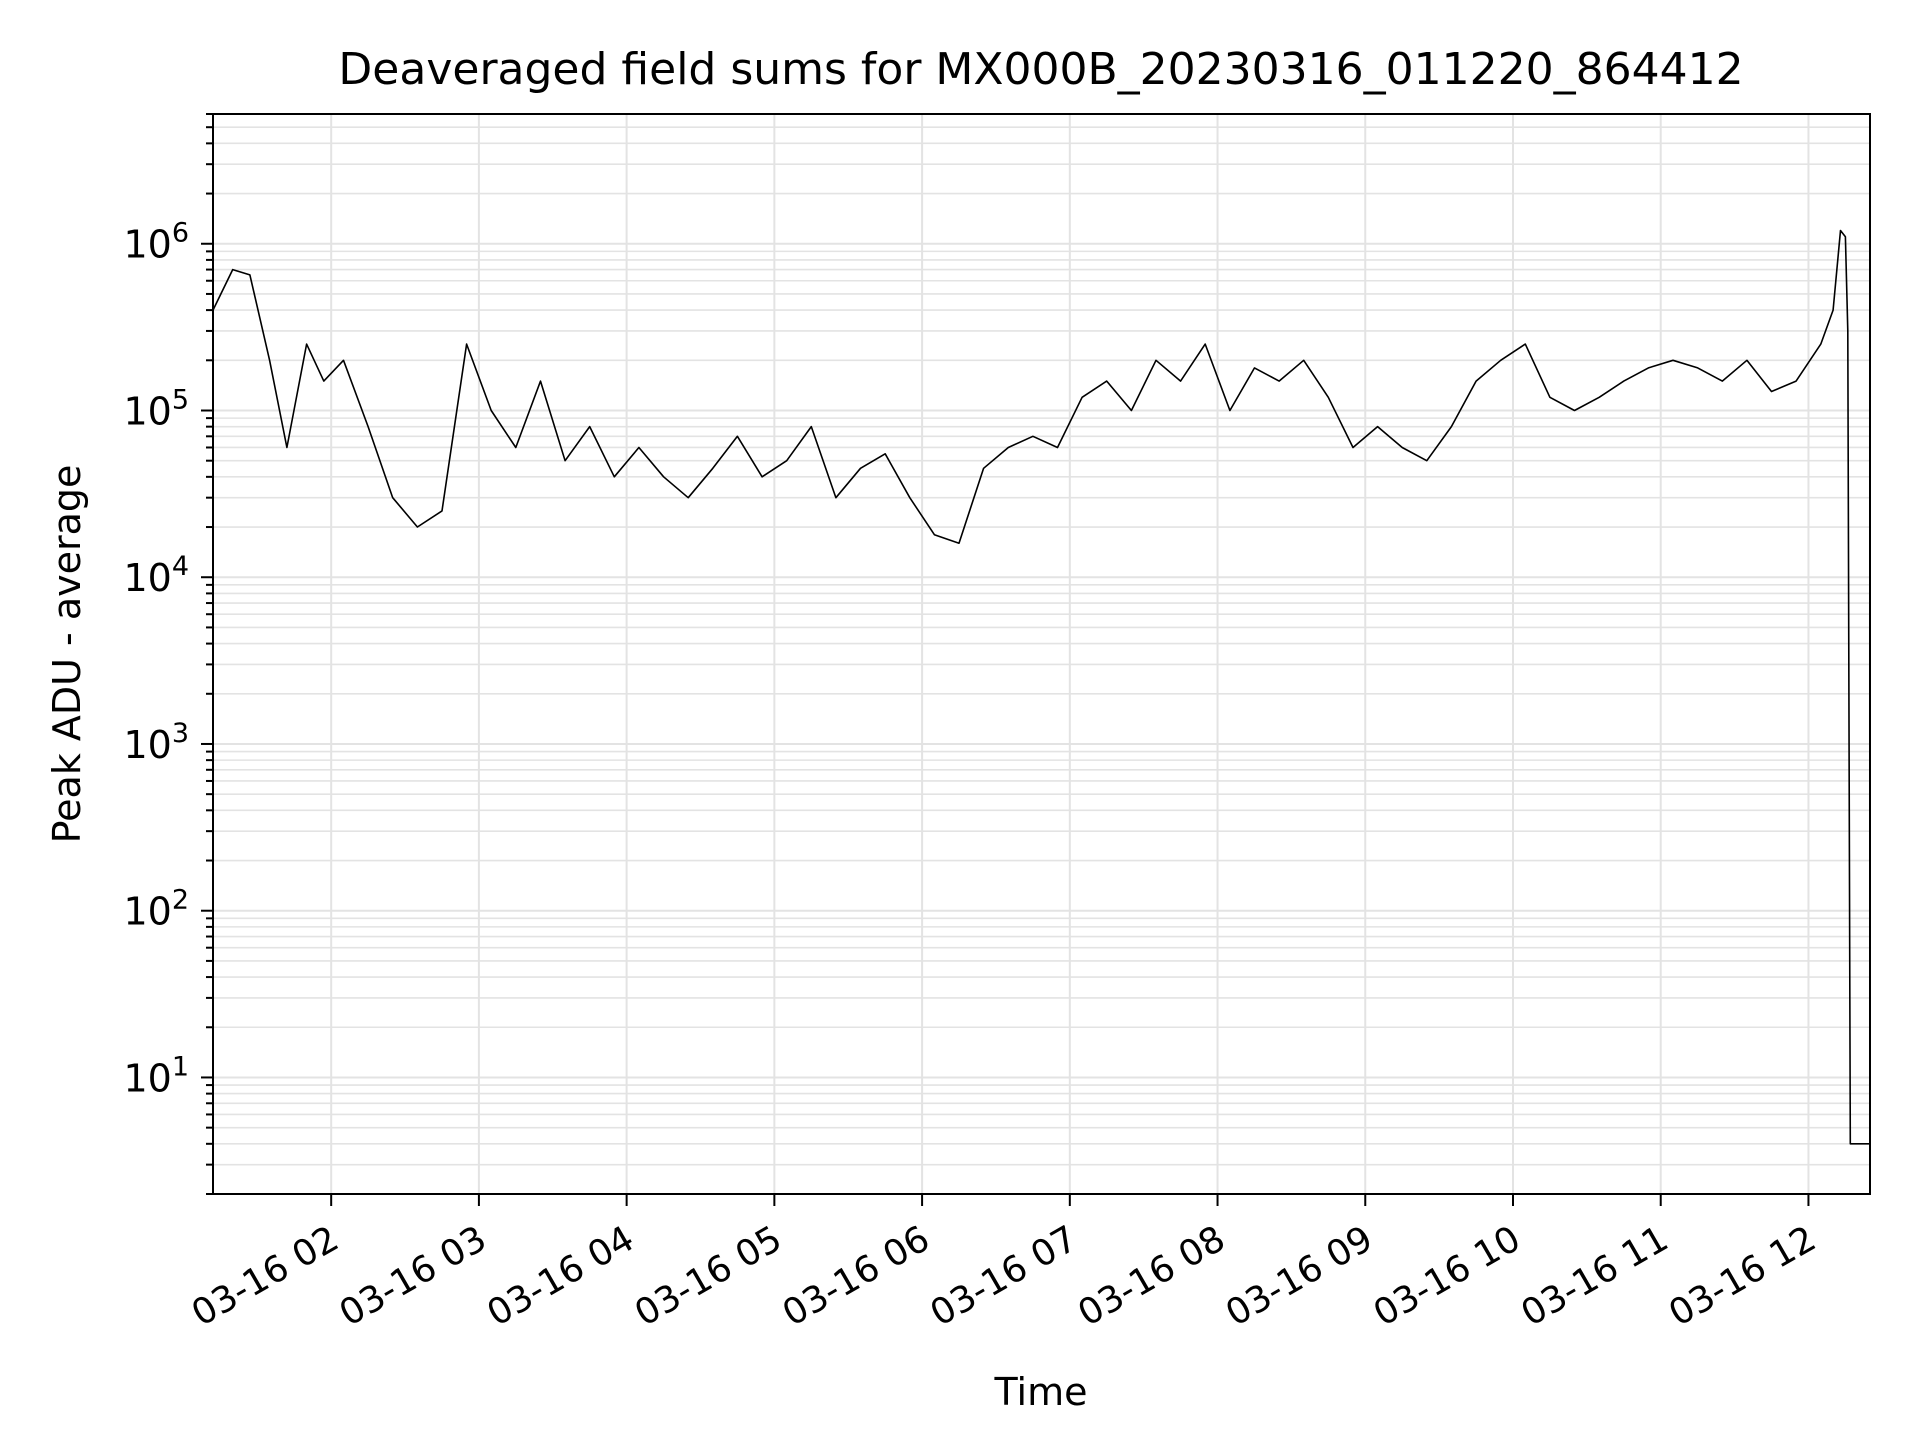  Describe the element at coordinates (156, 909) in the screenshot. I see `y-tick-label: 102` at that location.